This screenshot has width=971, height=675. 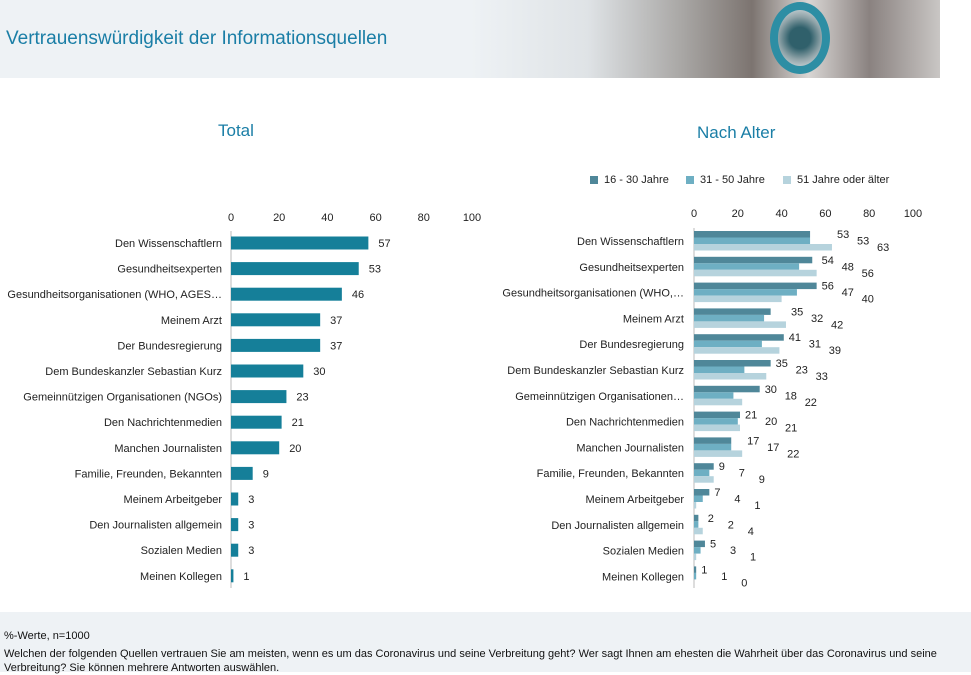 What do you see at coordinates (837, 325) in the screenshot?
I see `age-data-label: 42` at bounding box center [837, 325].